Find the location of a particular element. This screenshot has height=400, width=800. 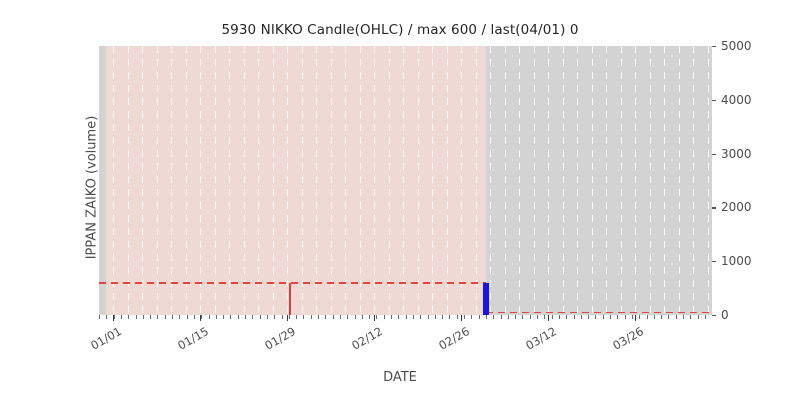

x-axis-label: DATE is located at coordinates (400, 377).